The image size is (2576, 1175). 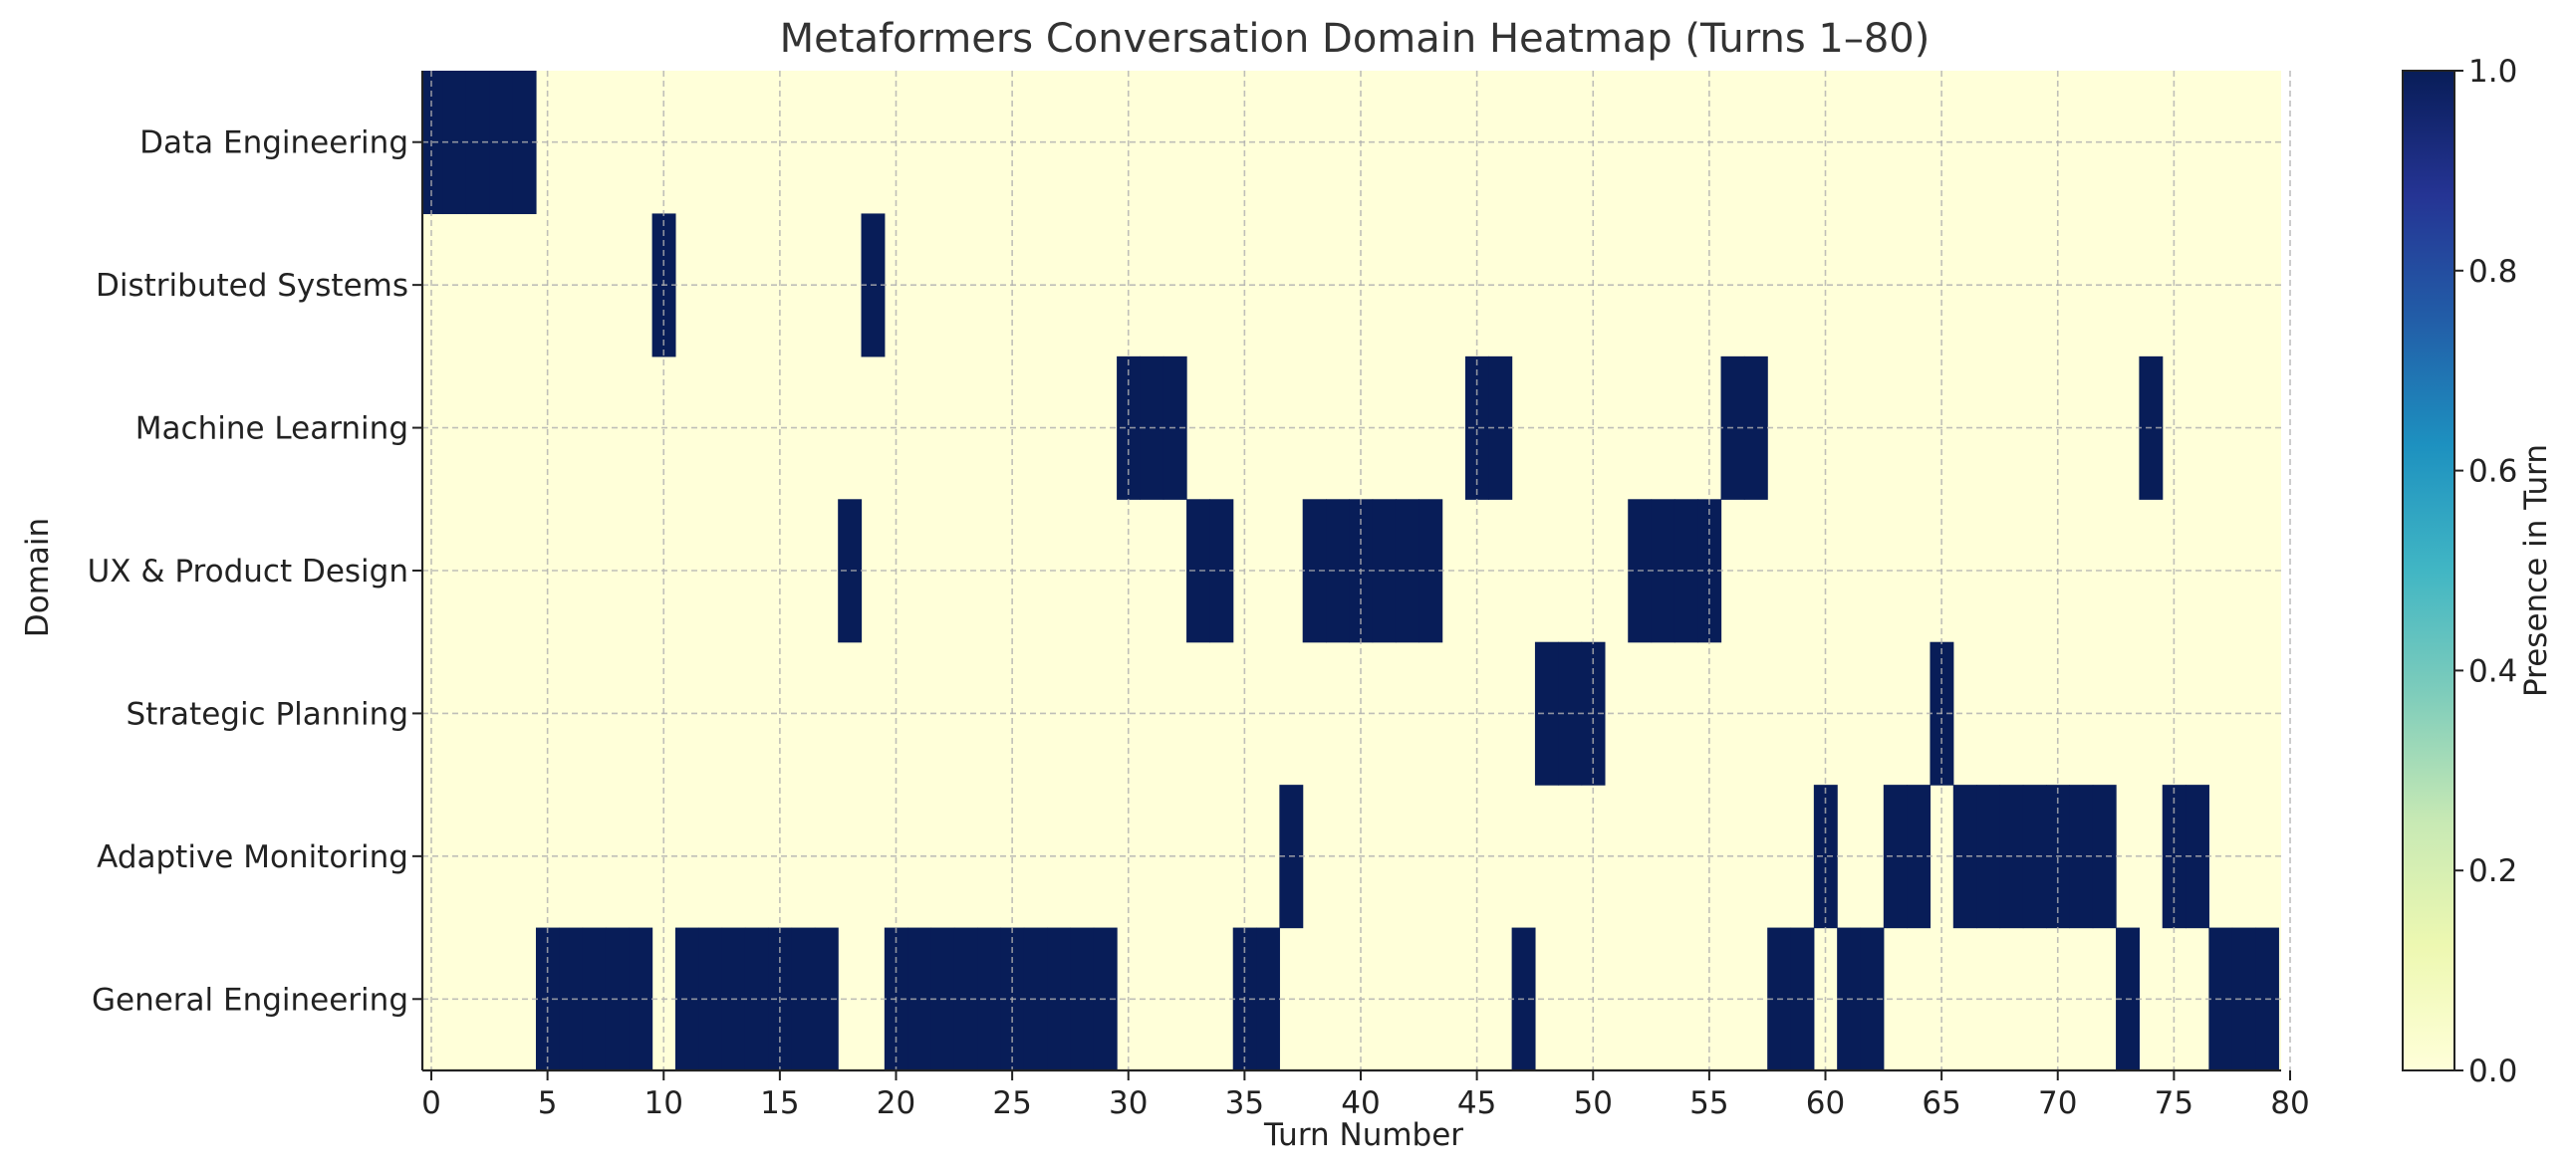 I want to click on y-tick-label: Machine Learning, so click(x=271, y=429).